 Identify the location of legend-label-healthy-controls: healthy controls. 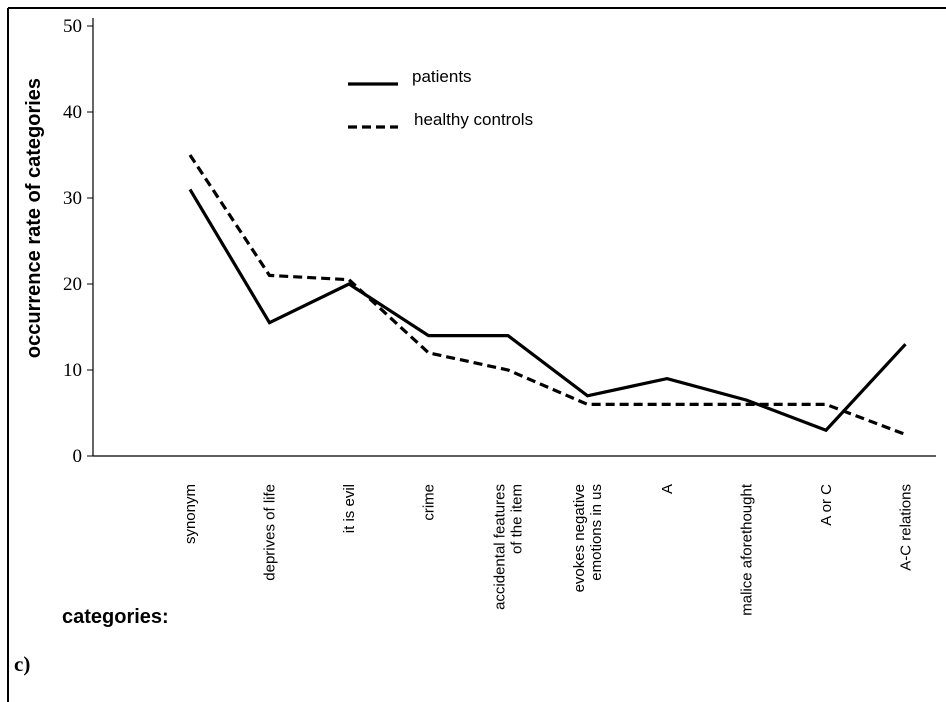
(473, 119).